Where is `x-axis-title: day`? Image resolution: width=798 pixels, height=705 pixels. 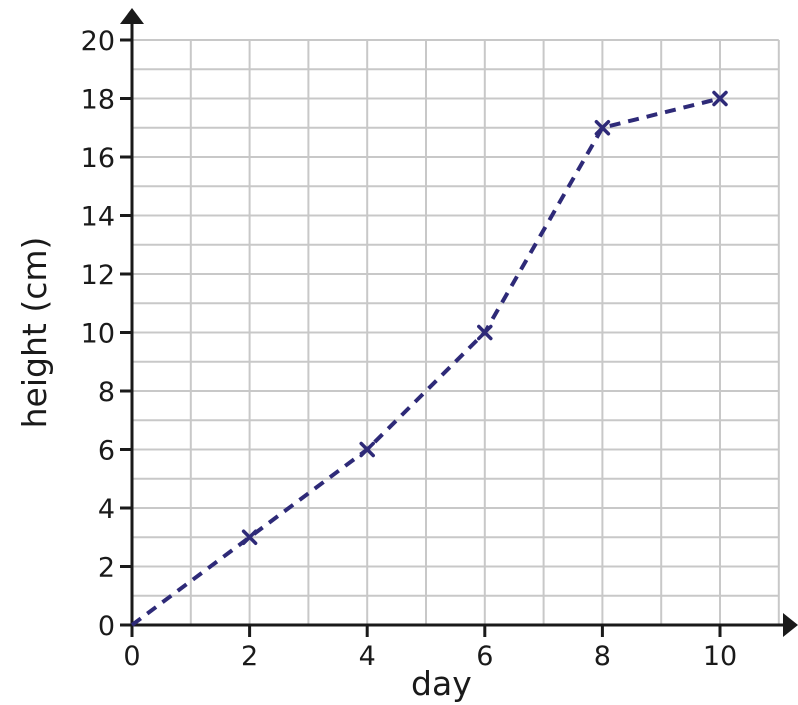
x-axis-title: day is located at coordinates (441, 683).